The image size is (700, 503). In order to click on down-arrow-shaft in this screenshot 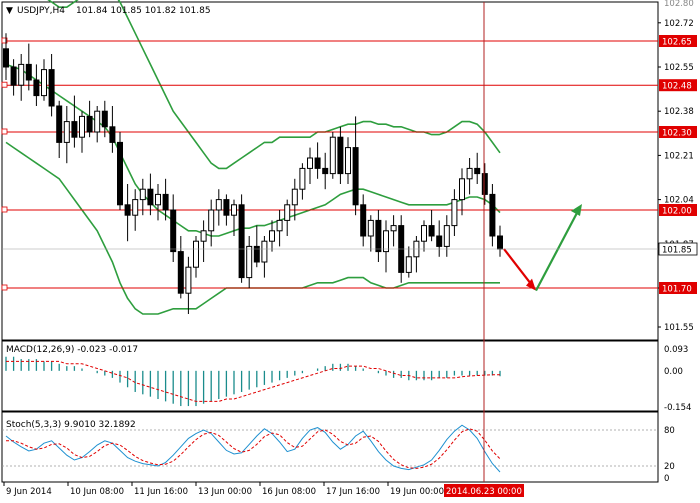, I will do `click(518, 268)`.